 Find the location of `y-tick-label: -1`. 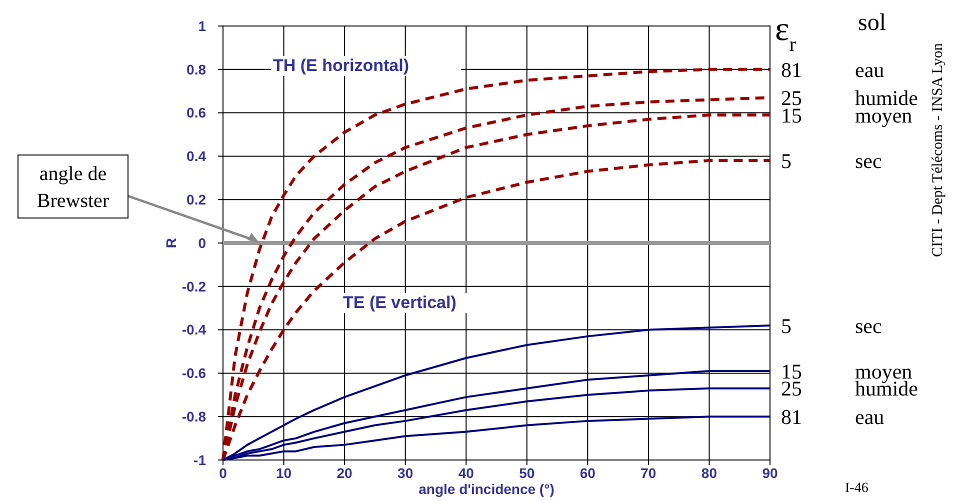

y-tick-label: -1 is located at coordinates (200, 460).